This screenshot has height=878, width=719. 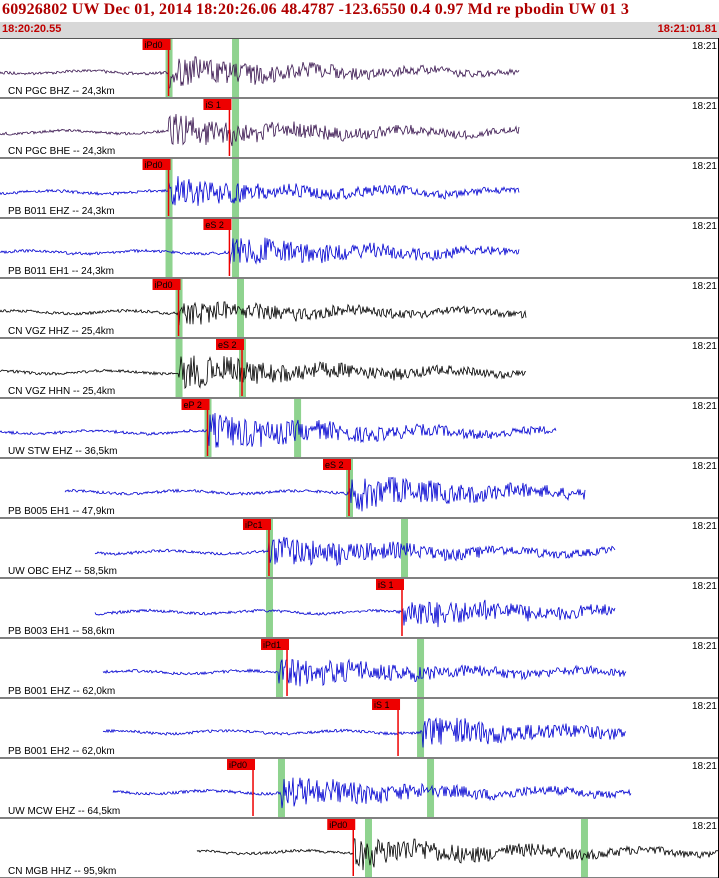 What do you see at coordinates (359, 848) in the screenshot?
I see `trace-row: iPd0 CN MGB HHZ -- 95,9km 18:21` at bounding box center [359, 848].